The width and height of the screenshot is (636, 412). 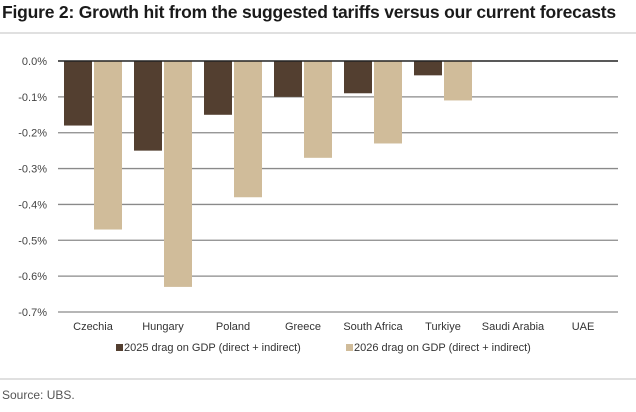 What do you see at coordinates (32, 277) in the screenshot?
I see `y-tick-label: -0.6%` at bounding box center [32, 277].